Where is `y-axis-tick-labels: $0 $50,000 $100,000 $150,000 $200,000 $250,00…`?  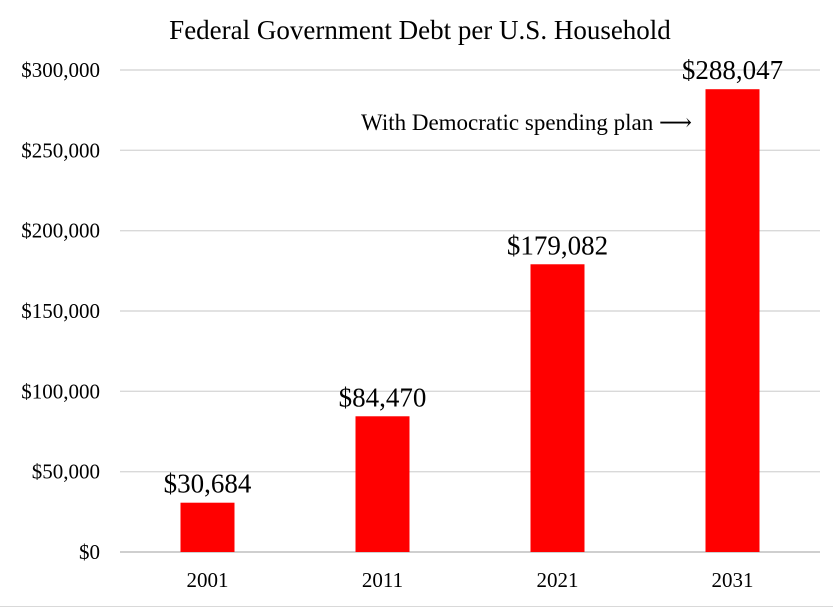
y-axis-tick-labels: $0 $50,000 $100,000 $150,000 $200,000 $250,00… is located at coordinates (60, 311).